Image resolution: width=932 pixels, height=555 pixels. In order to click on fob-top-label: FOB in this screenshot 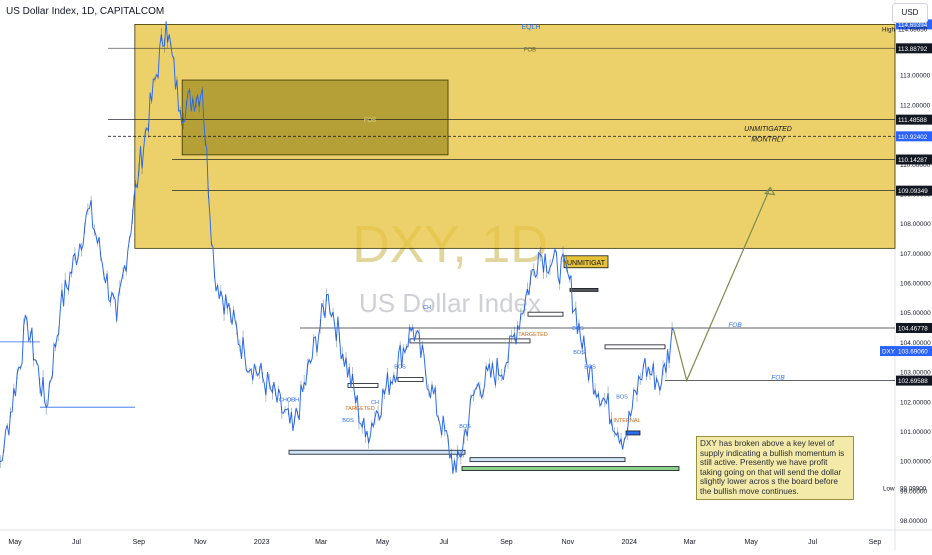, I will do `click(530, 50)`.